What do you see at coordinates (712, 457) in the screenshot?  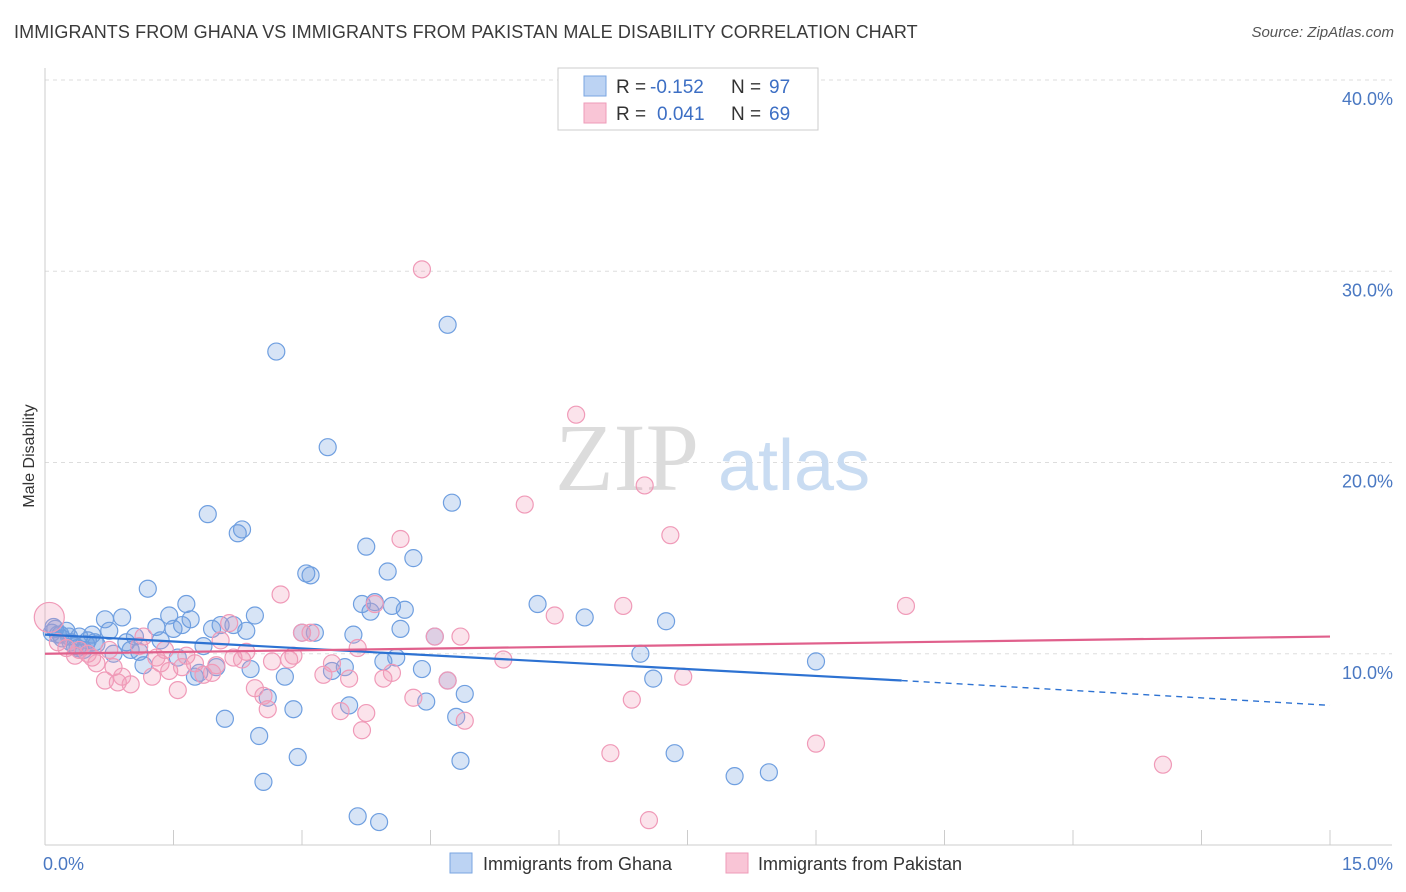 I see `watermark: ZIP atlas` at bounding box center [712, 457].